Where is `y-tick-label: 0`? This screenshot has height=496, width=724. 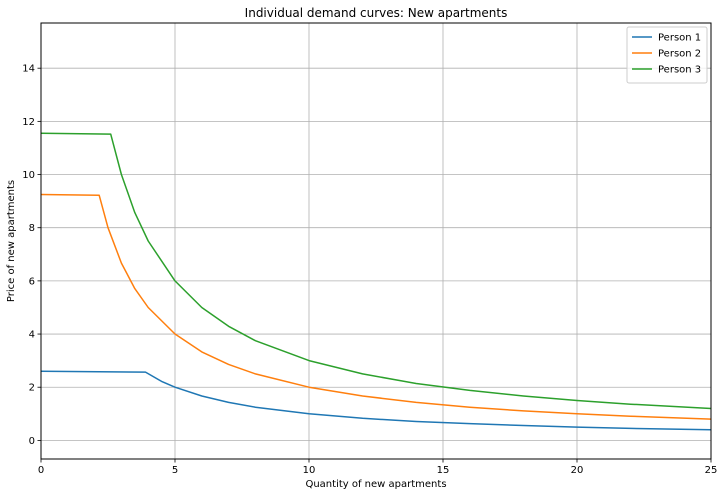
y-tick-label: 0 is located at coordinates (32, 441).